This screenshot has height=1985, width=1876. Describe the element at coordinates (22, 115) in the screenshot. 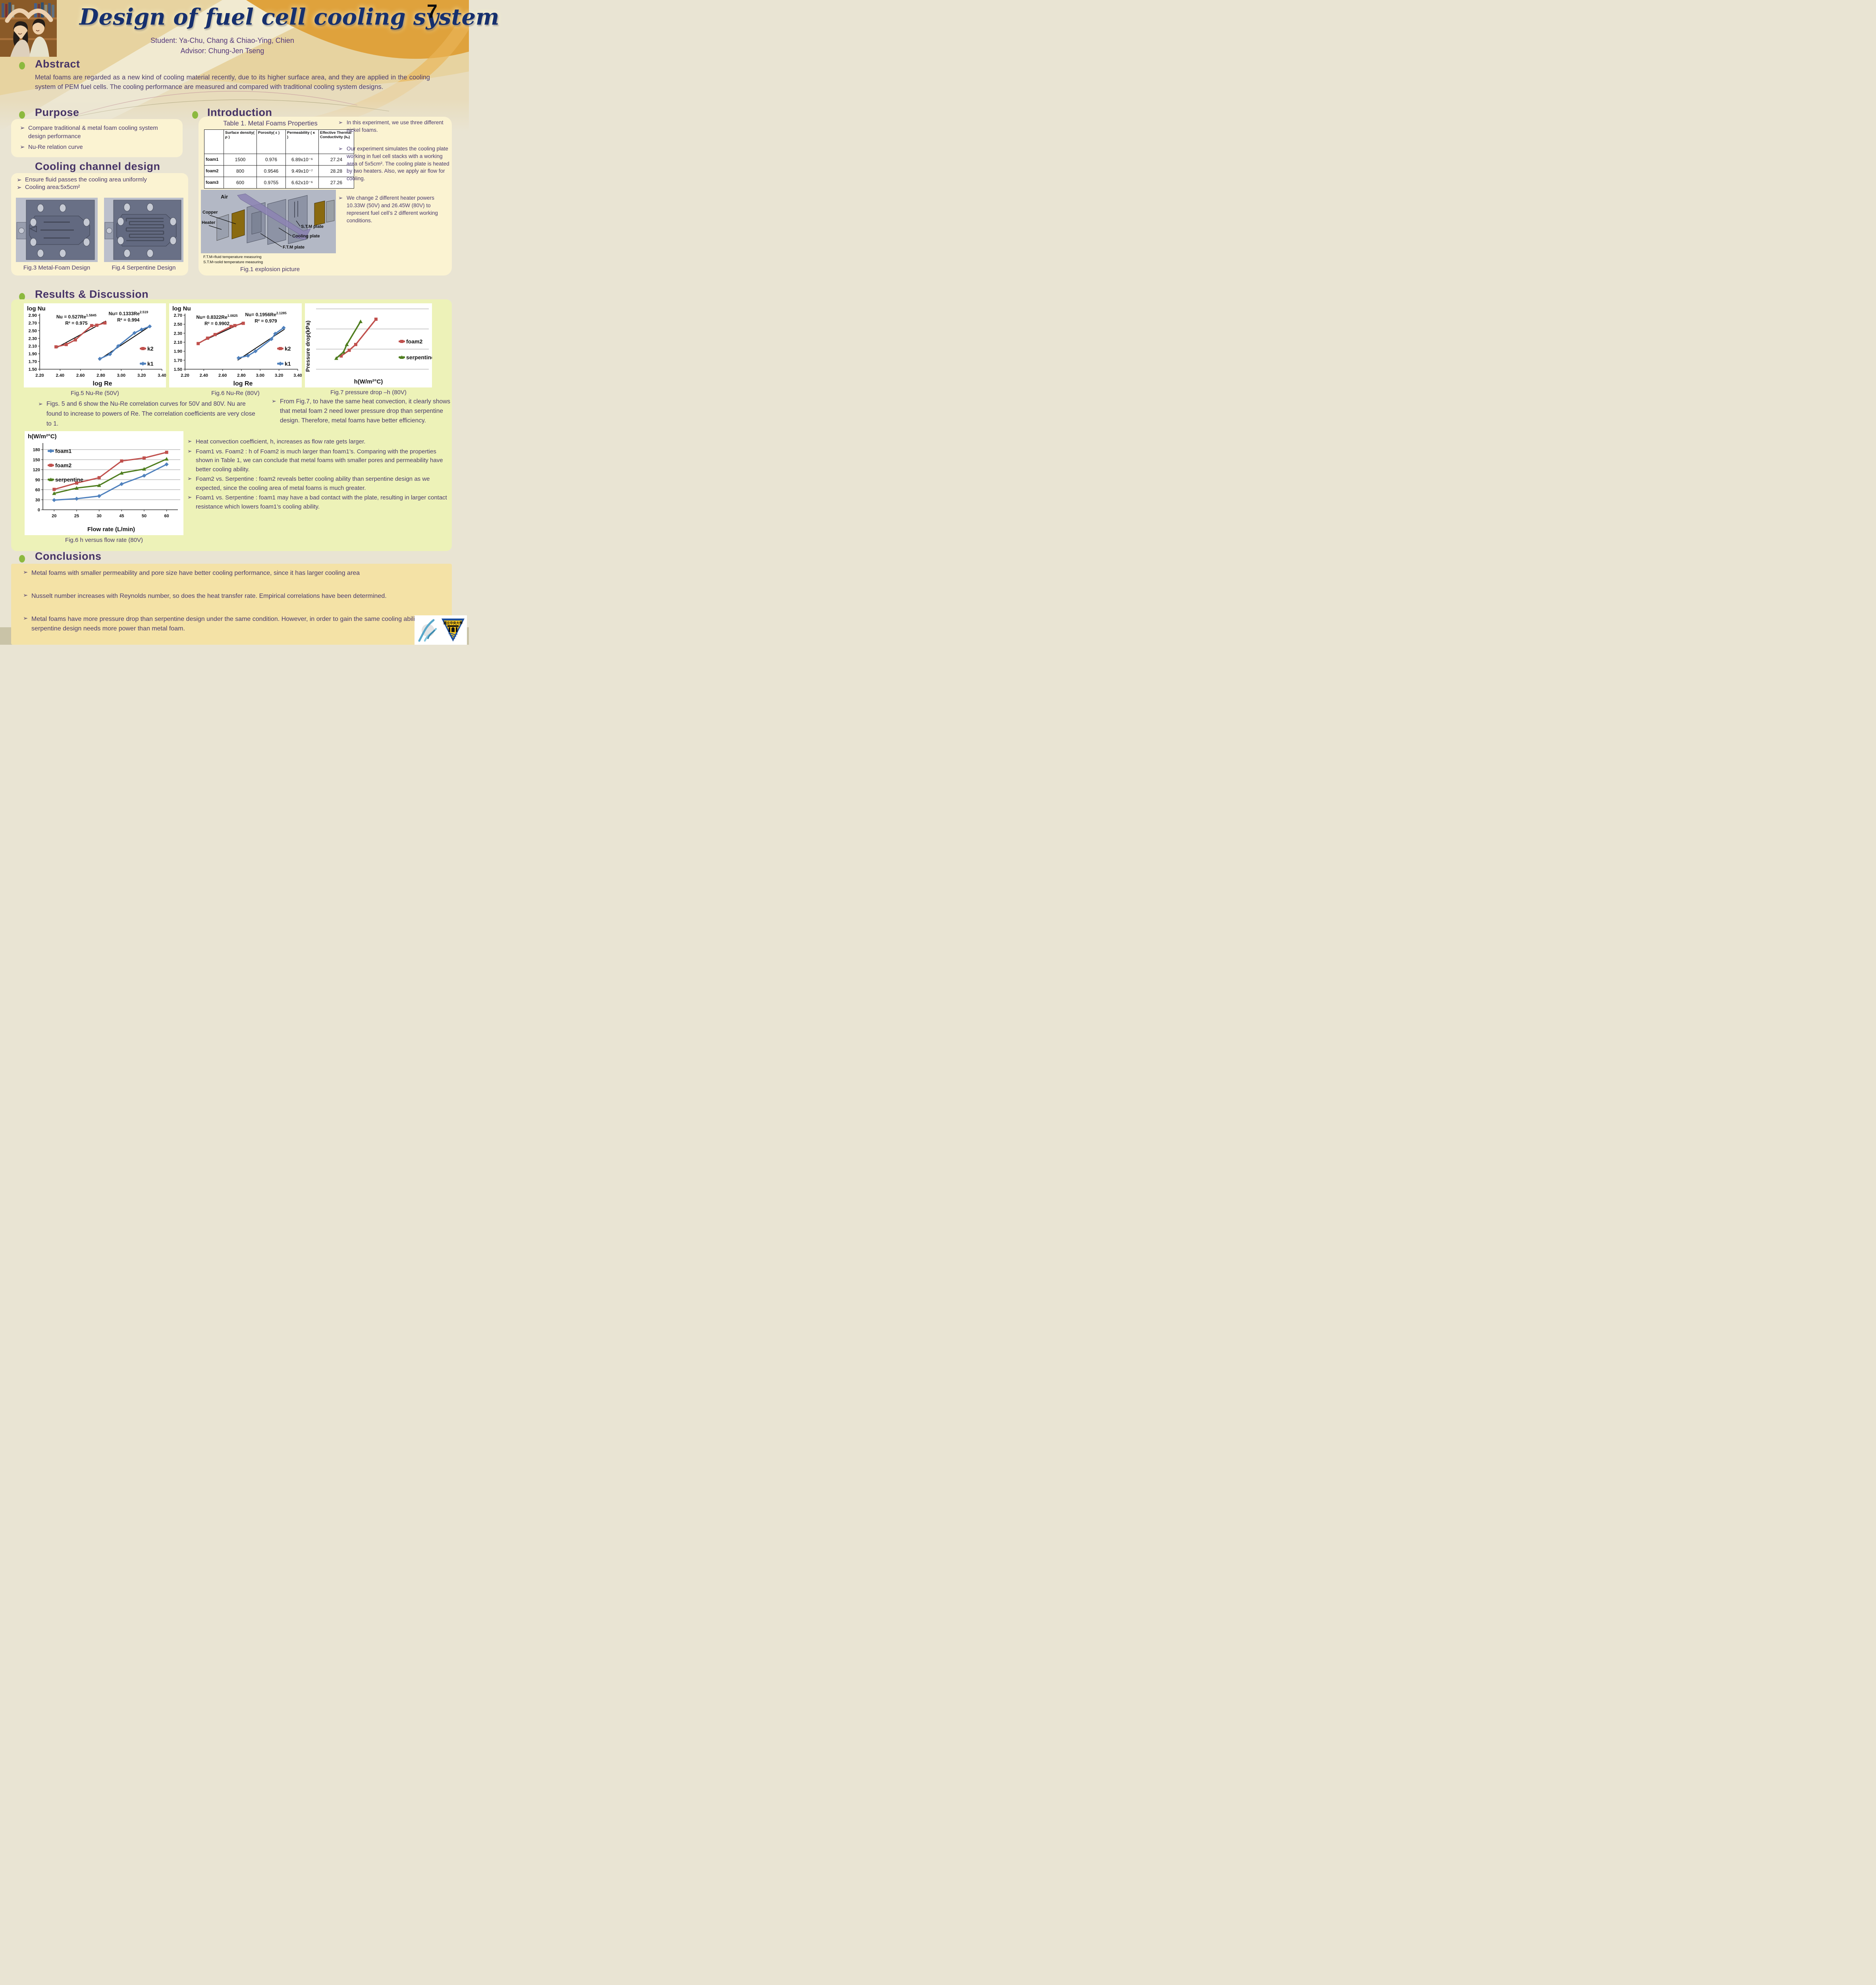

I see `purpose-bullet-dot` at that location.